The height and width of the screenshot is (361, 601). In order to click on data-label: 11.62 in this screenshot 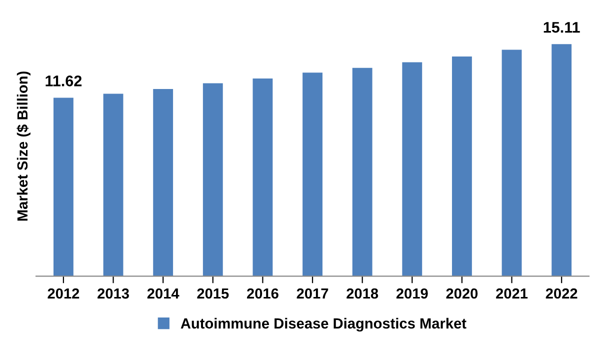, I will do `click(64, 81)`.